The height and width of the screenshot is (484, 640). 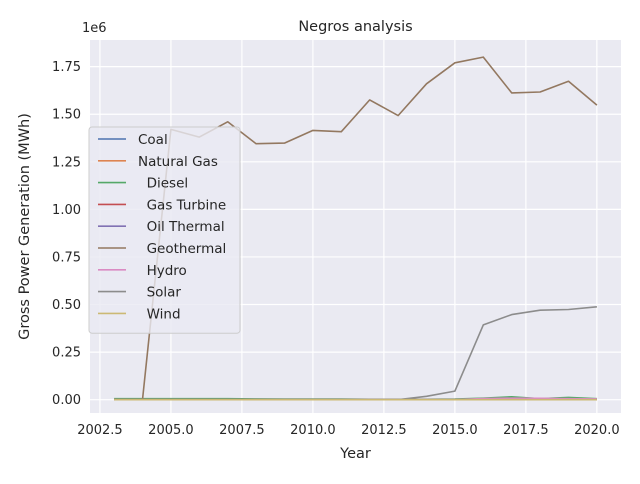 What do you see at coordinates (66, 353) in the screenshot?
I see `y-tick-label: 0.25` at bounding box center [66, 353].